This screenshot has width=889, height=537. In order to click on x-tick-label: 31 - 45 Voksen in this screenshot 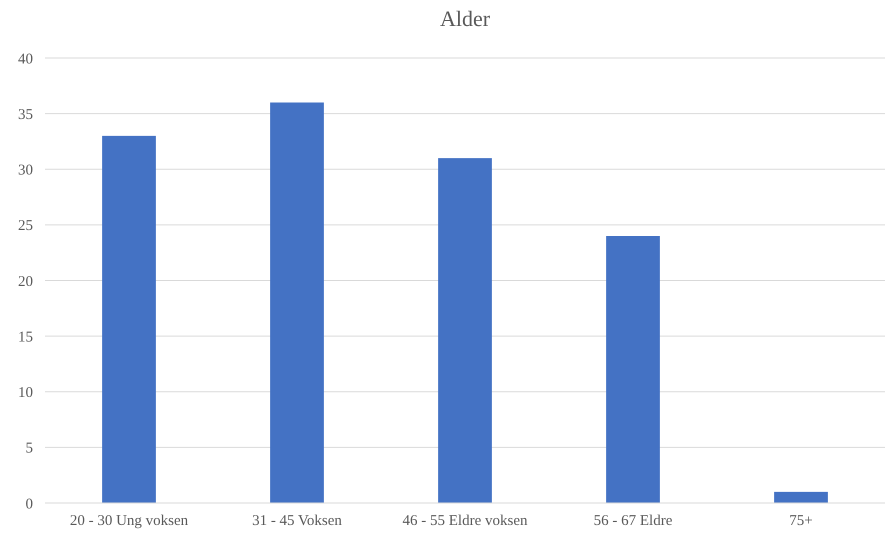, I will do `click(297, 521)`.